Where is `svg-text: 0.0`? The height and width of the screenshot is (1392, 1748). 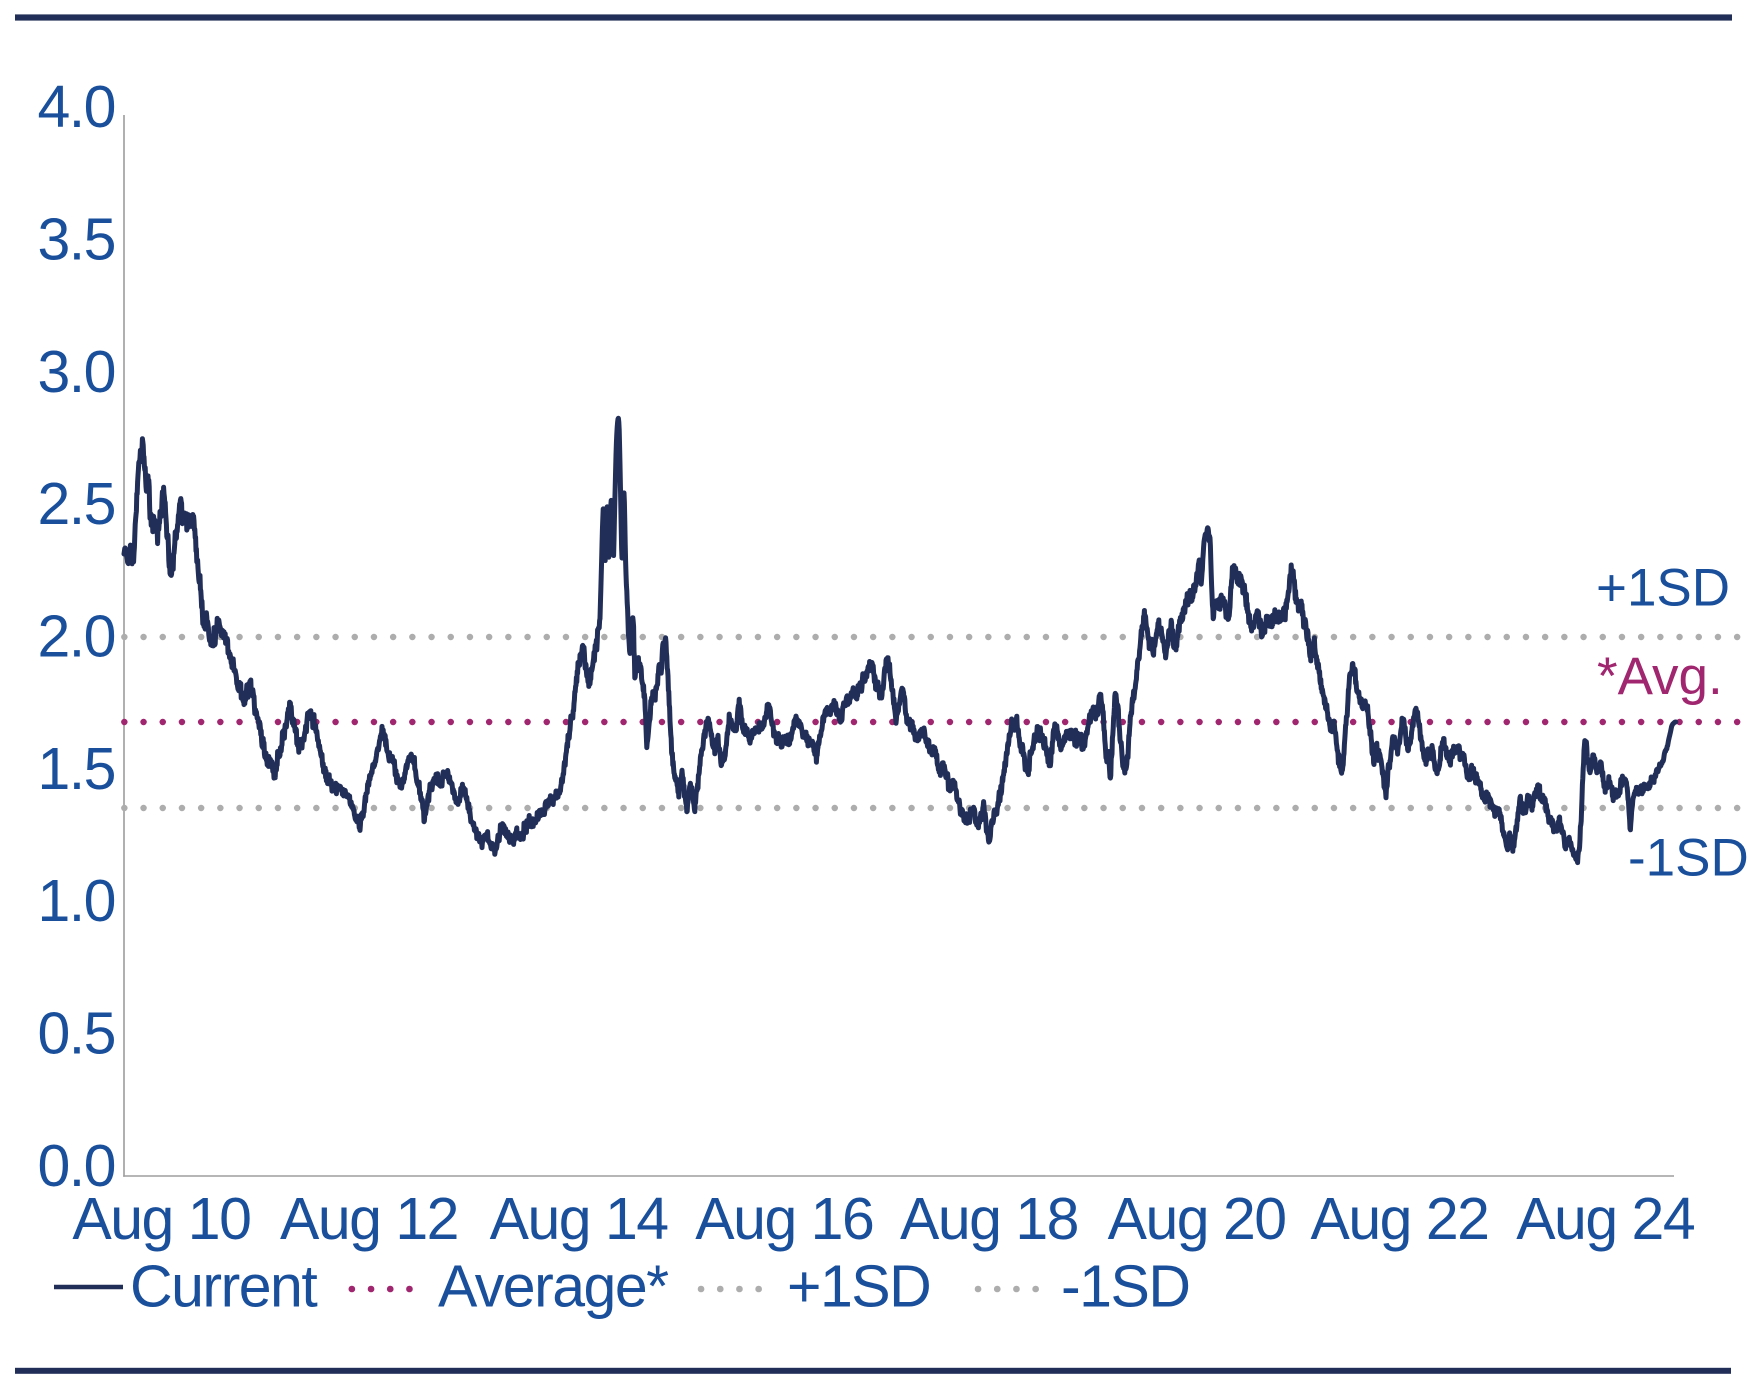
svg-text: 0.0 is located at coordinates (76, 1166).